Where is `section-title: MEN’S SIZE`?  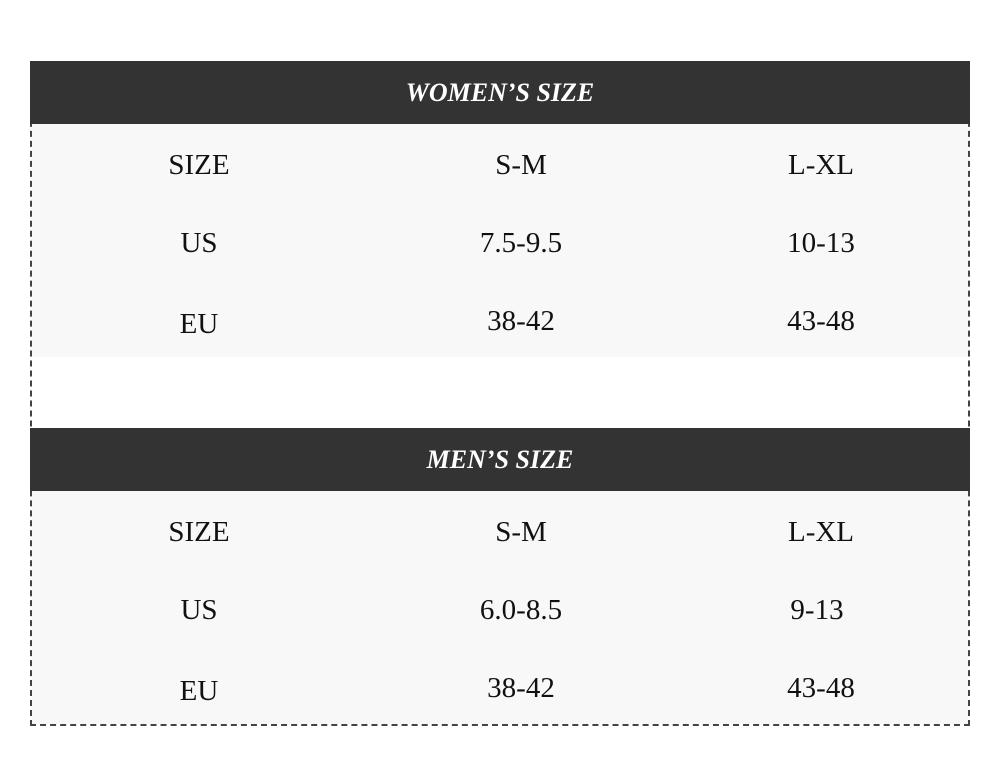 section-title: MEN’S SIZE is located at coordinates (500, 459).